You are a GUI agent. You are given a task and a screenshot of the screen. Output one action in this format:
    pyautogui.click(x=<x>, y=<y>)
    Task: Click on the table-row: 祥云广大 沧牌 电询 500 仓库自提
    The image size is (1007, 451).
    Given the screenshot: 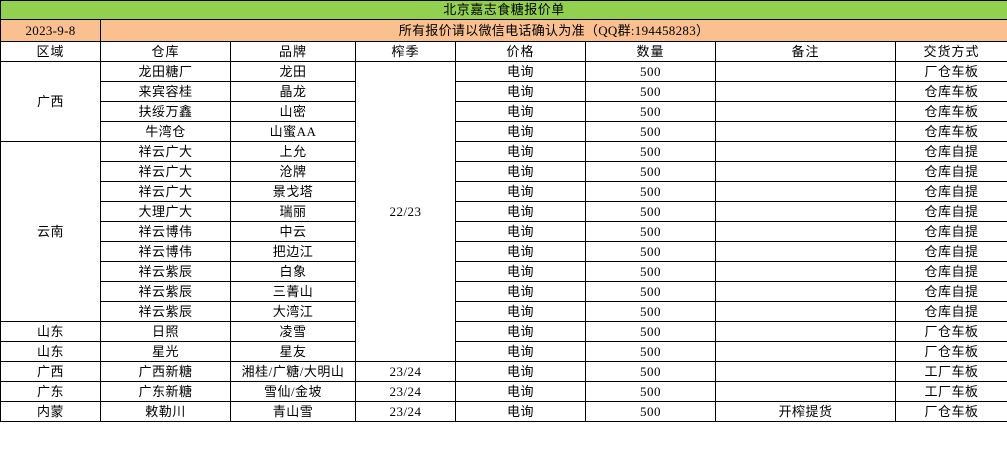 What is the action you would take?
    pyautogui.click(x=504, y=171)
    